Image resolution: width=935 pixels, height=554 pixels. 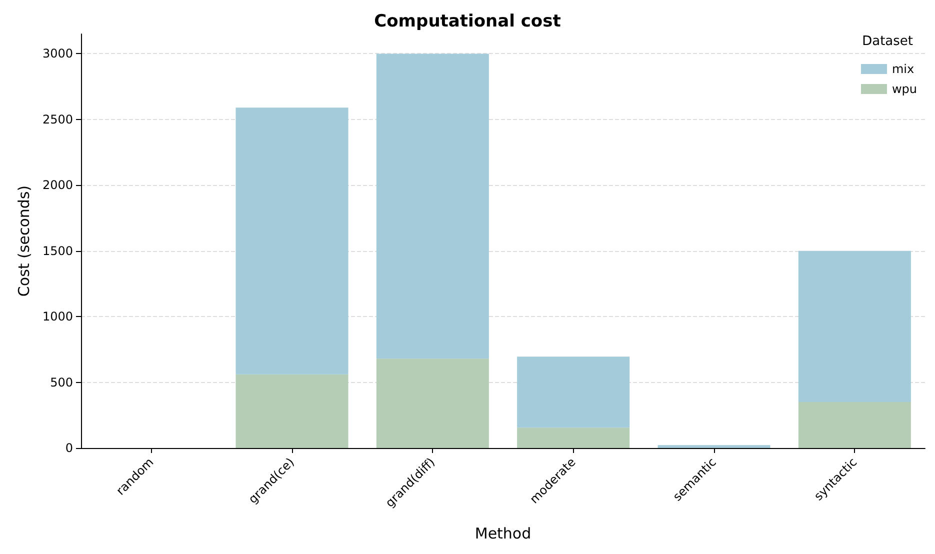 What do you see at coordinates (57, 53) in the screenshot?
I see `y-tick-label: 3000` at bounding box center [57, 53].